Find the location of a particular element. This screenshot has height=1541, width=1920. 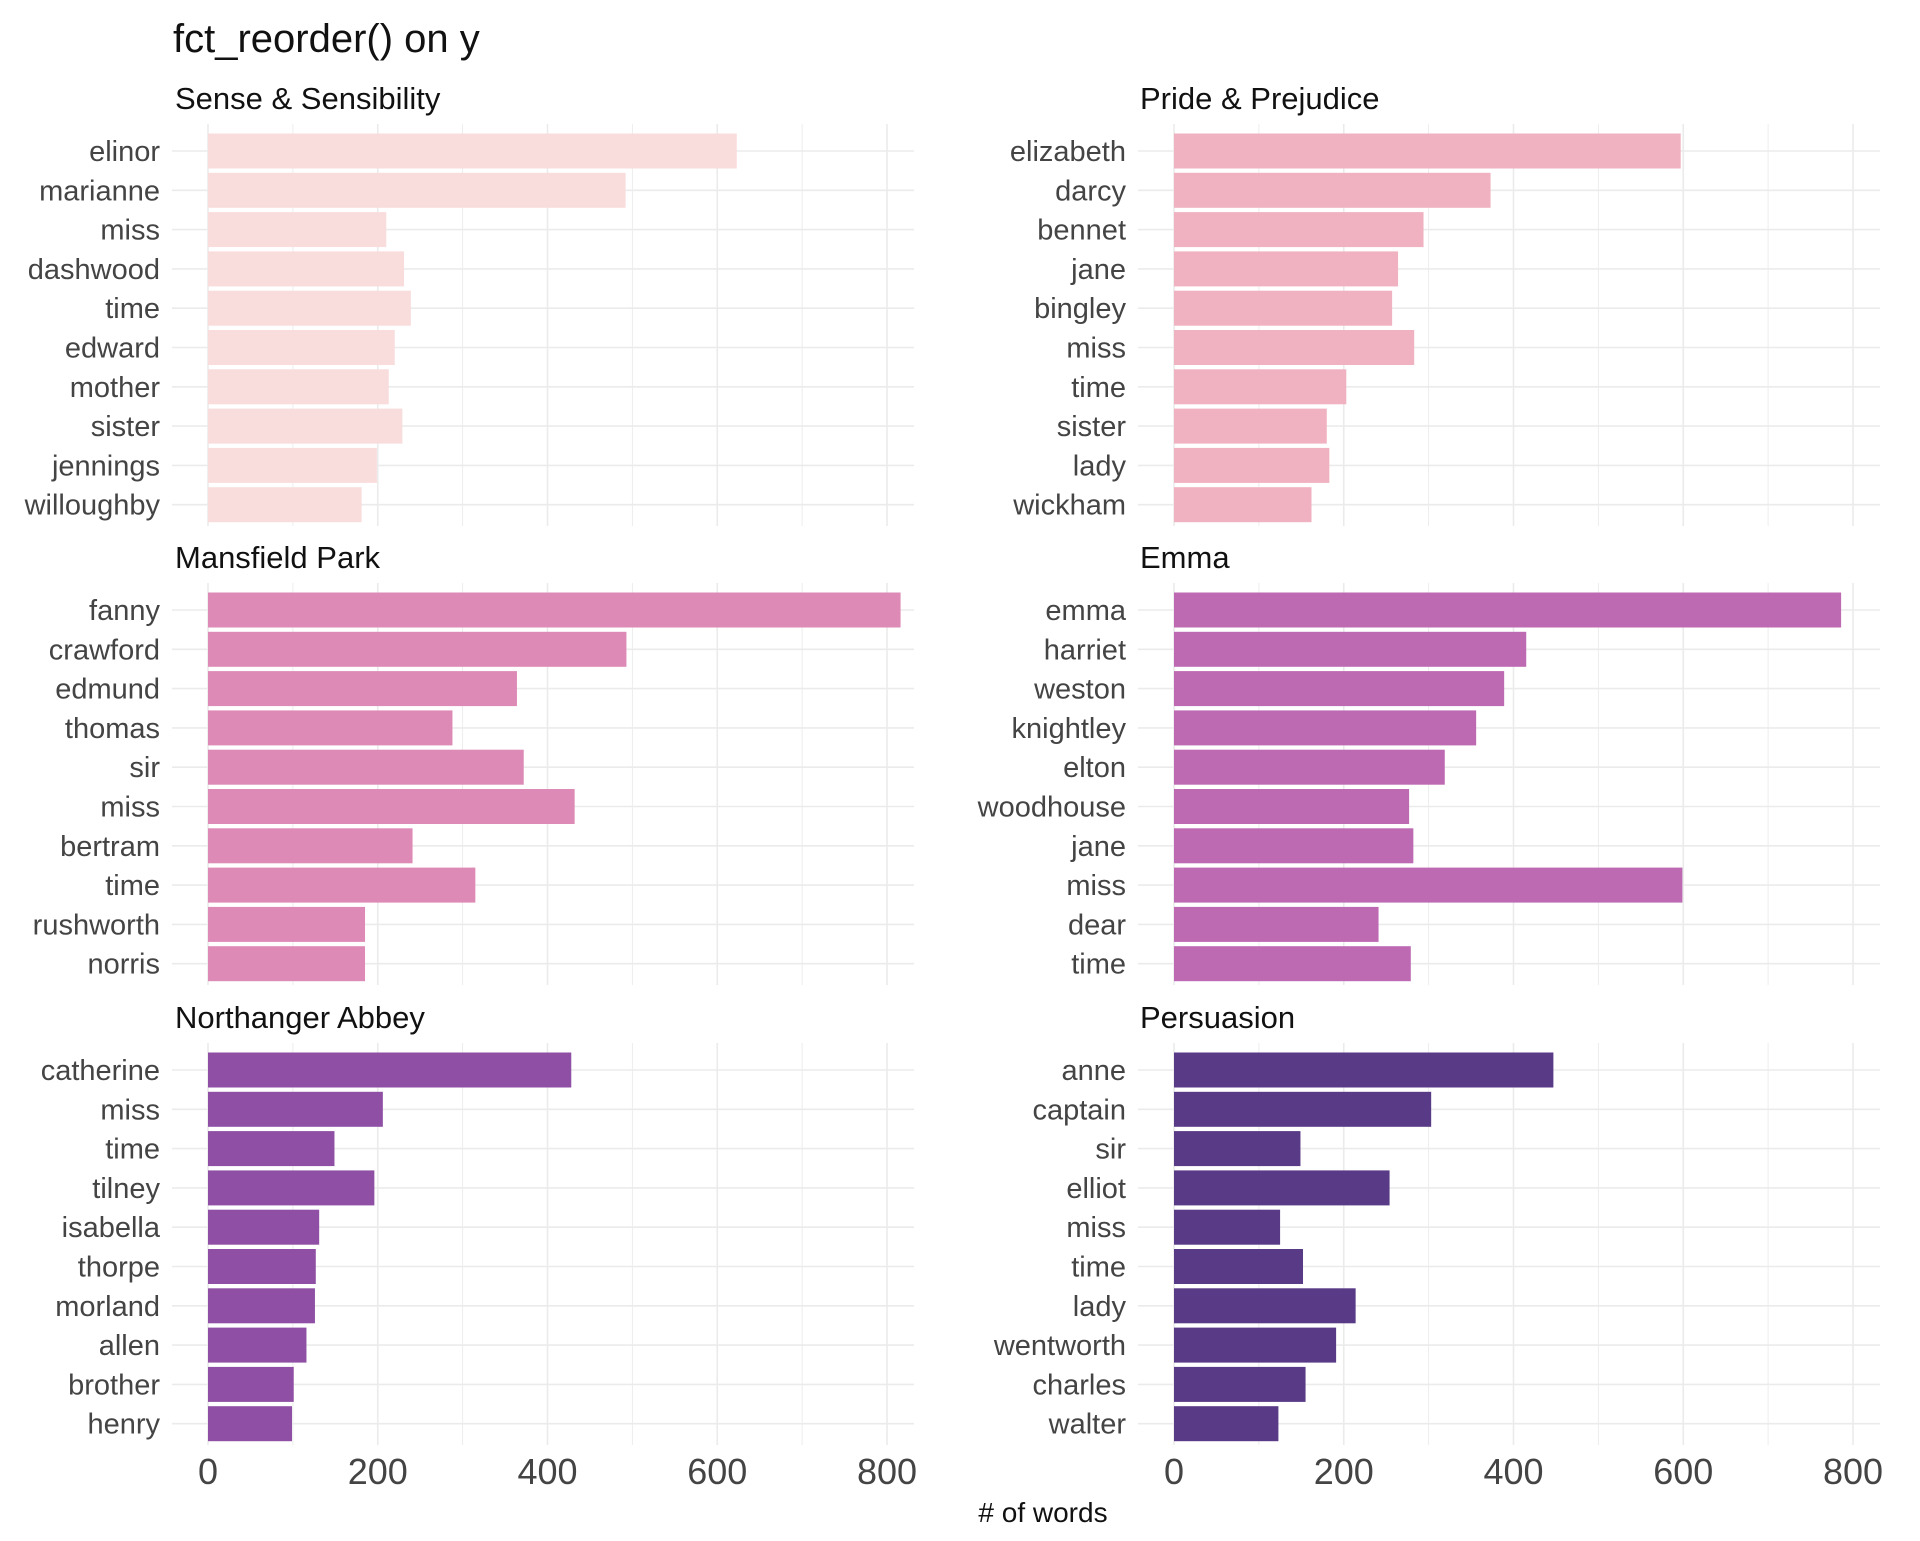

bar-willoughby is located at coordinates (285, 505).